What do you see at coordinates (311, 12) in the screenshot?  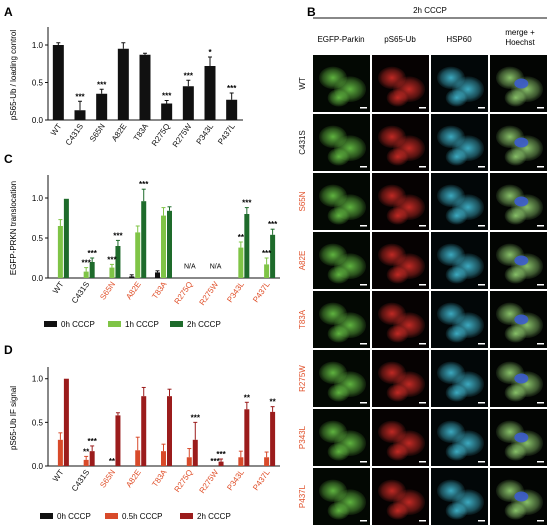 I see `panel-letter-b: B` at bounding box center [311, 12].